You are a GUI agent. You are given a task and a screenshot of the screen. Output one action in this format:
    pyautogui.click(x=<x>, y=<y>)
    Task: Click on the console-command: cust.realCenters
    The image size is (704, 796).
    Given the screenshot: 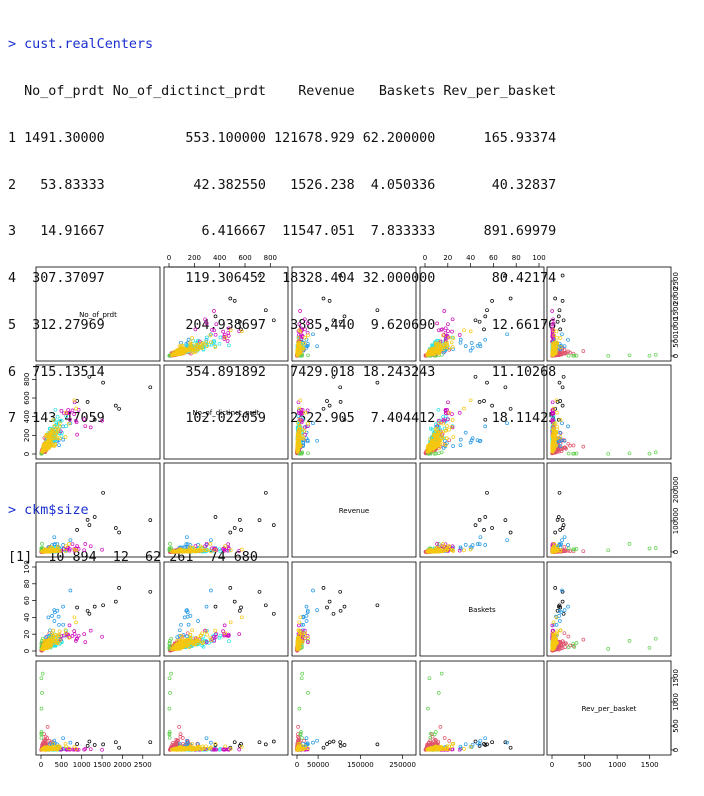 What is the action you would take?
    pyautogui.click(x=89, y=45)
    